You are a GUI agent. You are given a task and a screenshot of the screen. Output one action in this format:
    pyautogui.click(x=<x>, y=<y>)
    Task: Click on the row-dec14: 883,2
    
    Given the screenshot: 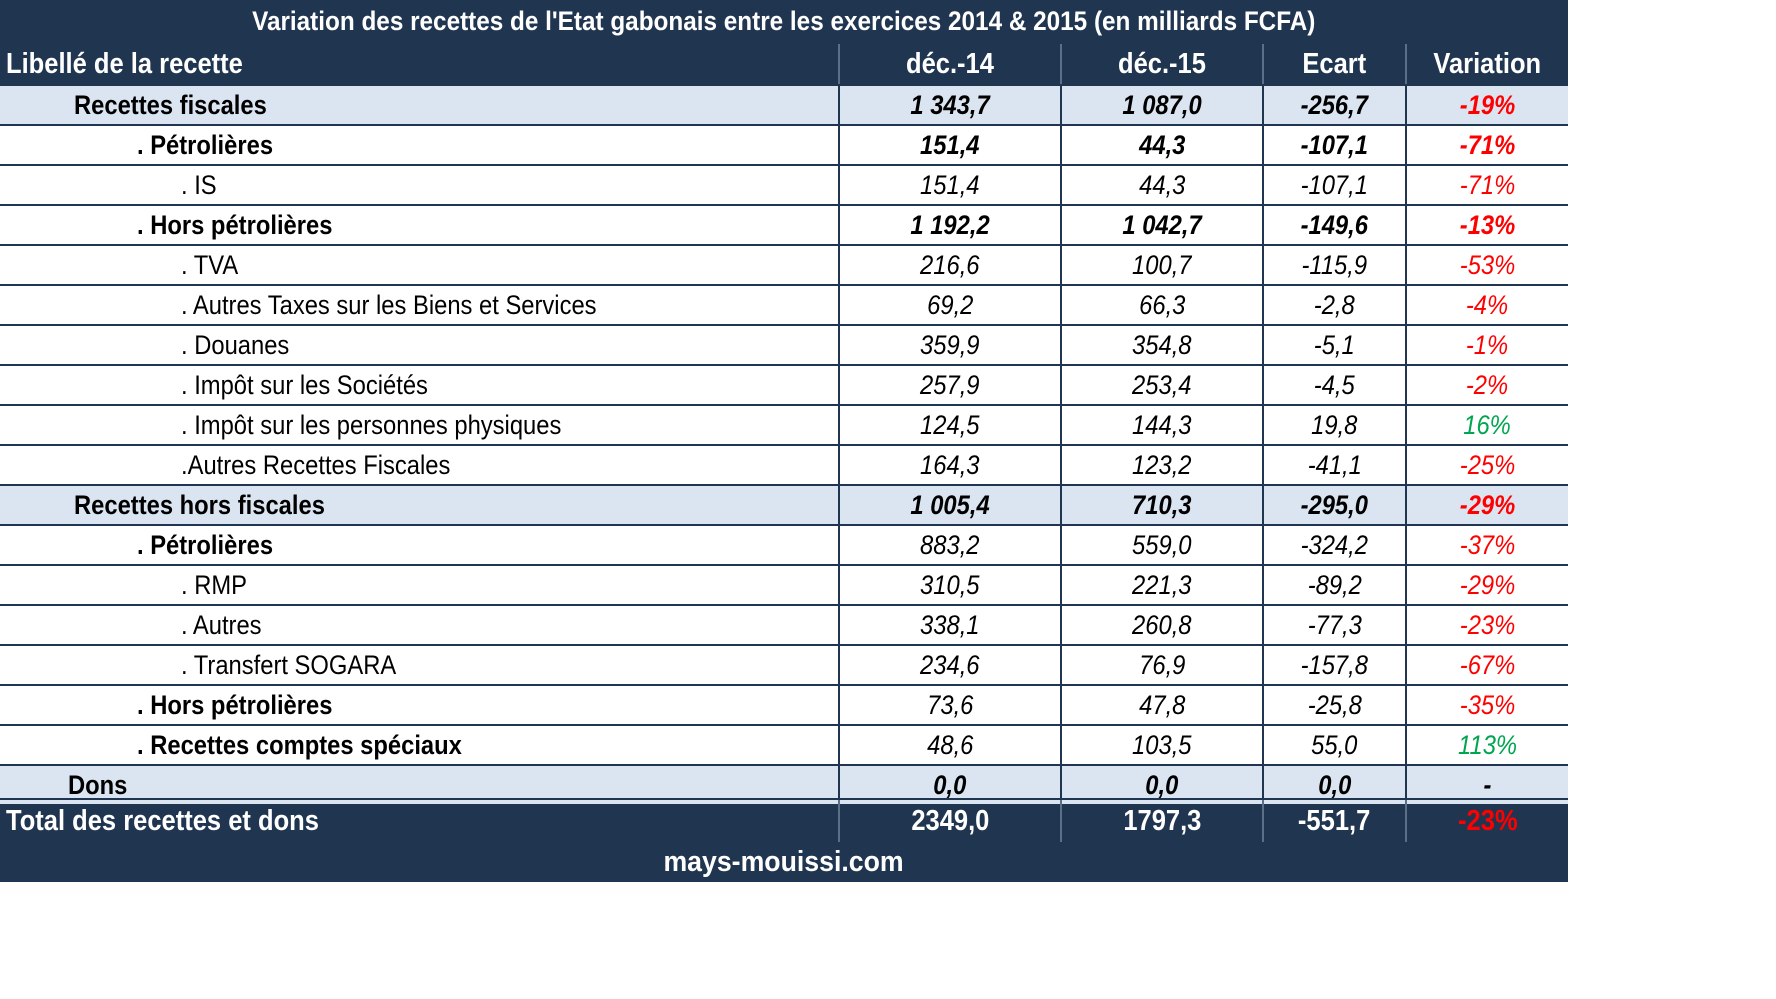 What is the action you would take?
    pyautogui.click(x=950, y=545)
    